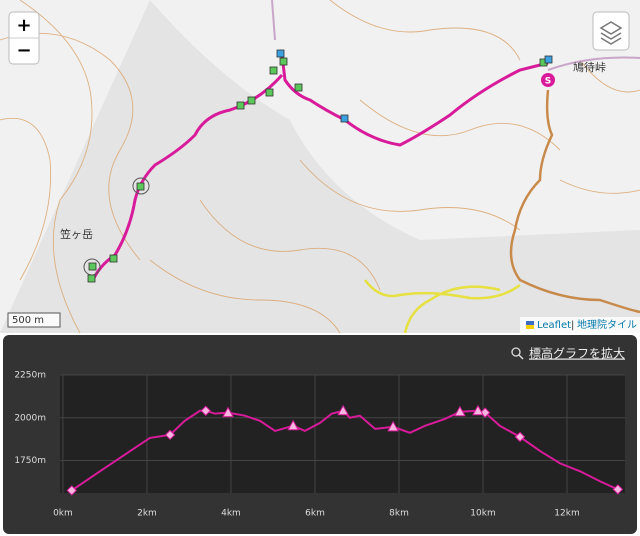 The image size is (640, 536). I want to click on attribution-link: 地理院タイル, so click(607, 324).